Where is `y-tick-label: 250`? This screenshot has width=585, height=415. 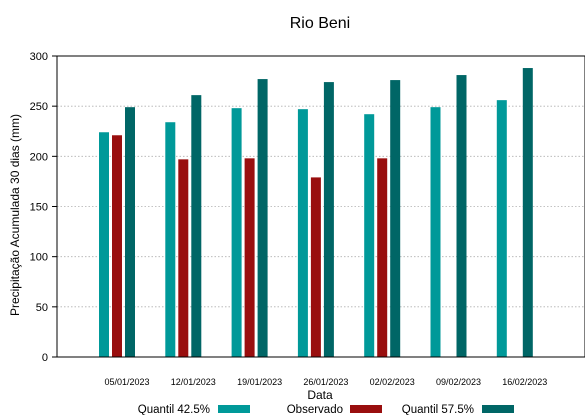 y-tick-label: 250 is located at coordinates (39, 107).